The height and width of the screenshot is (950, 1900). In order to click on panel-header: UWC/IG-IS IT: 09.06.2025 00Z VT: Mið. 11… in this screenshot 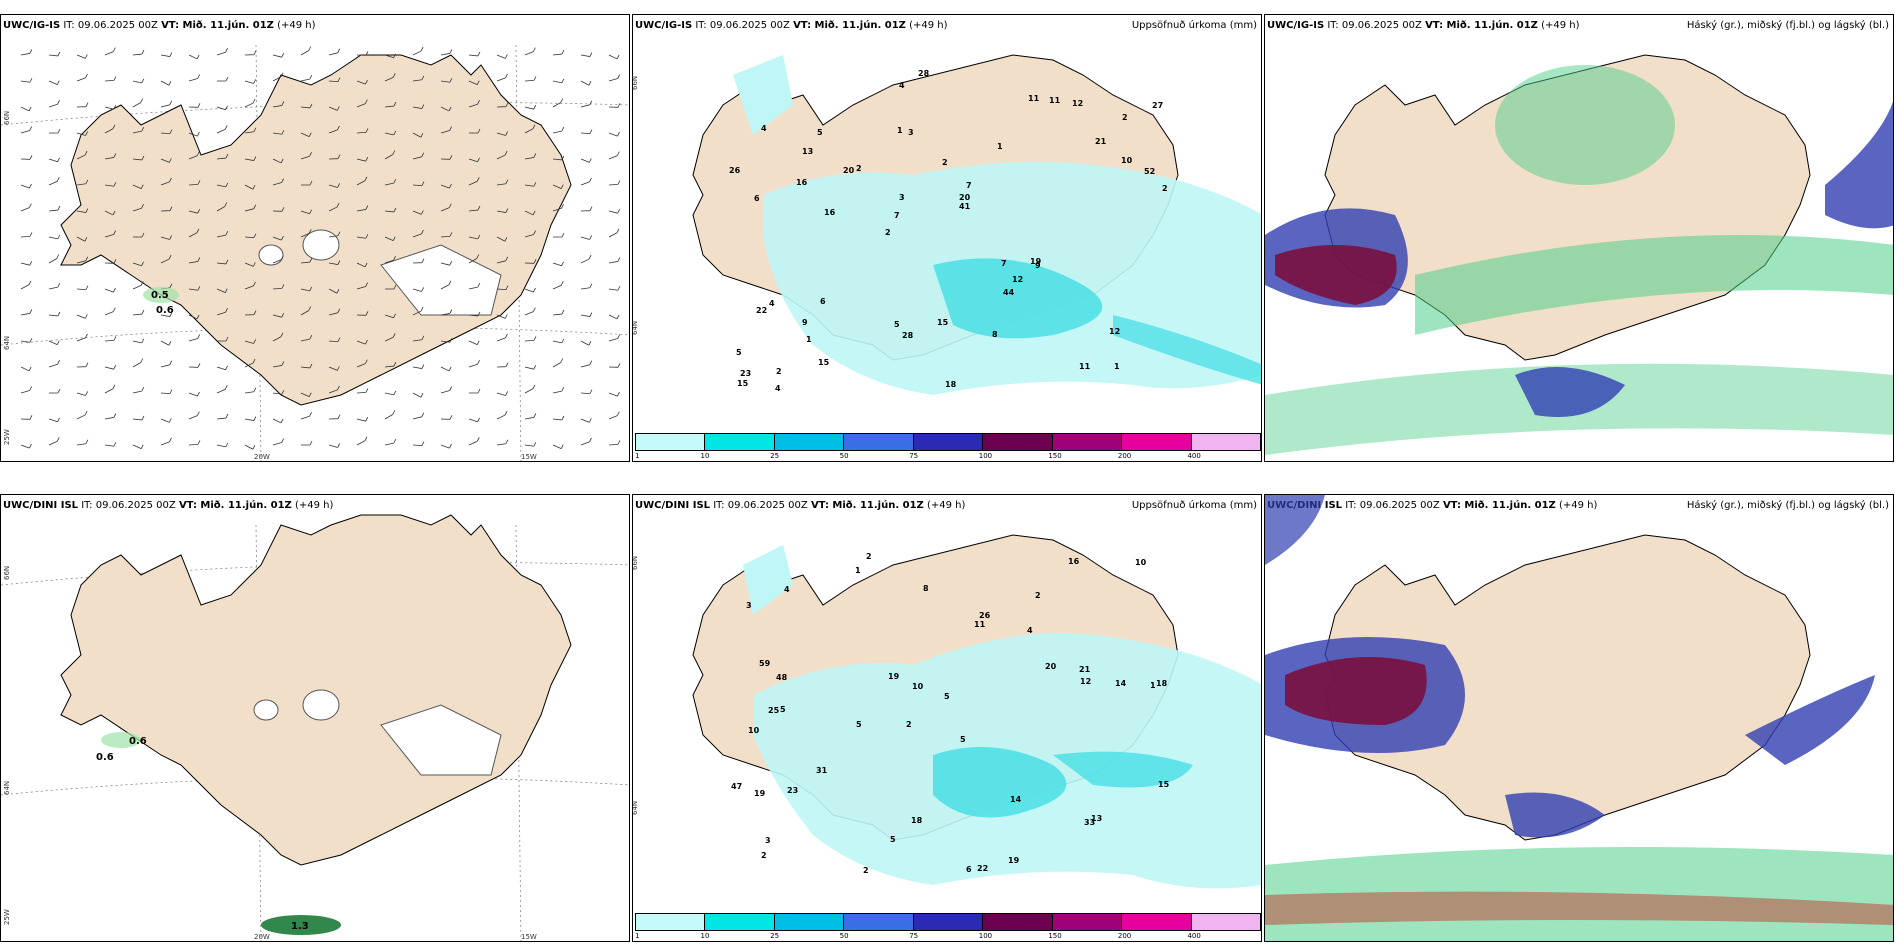, I will do `click(1423, 25)`.